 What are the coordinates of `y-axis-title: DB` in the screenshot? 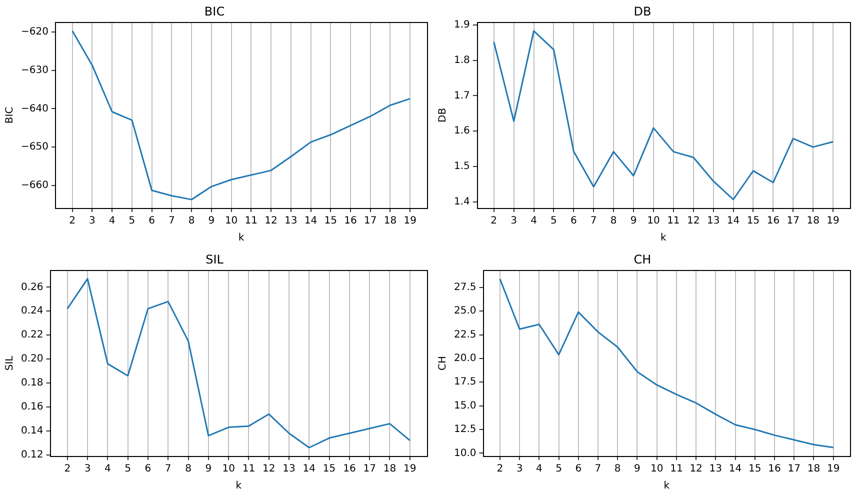 It's located at (443, 115).